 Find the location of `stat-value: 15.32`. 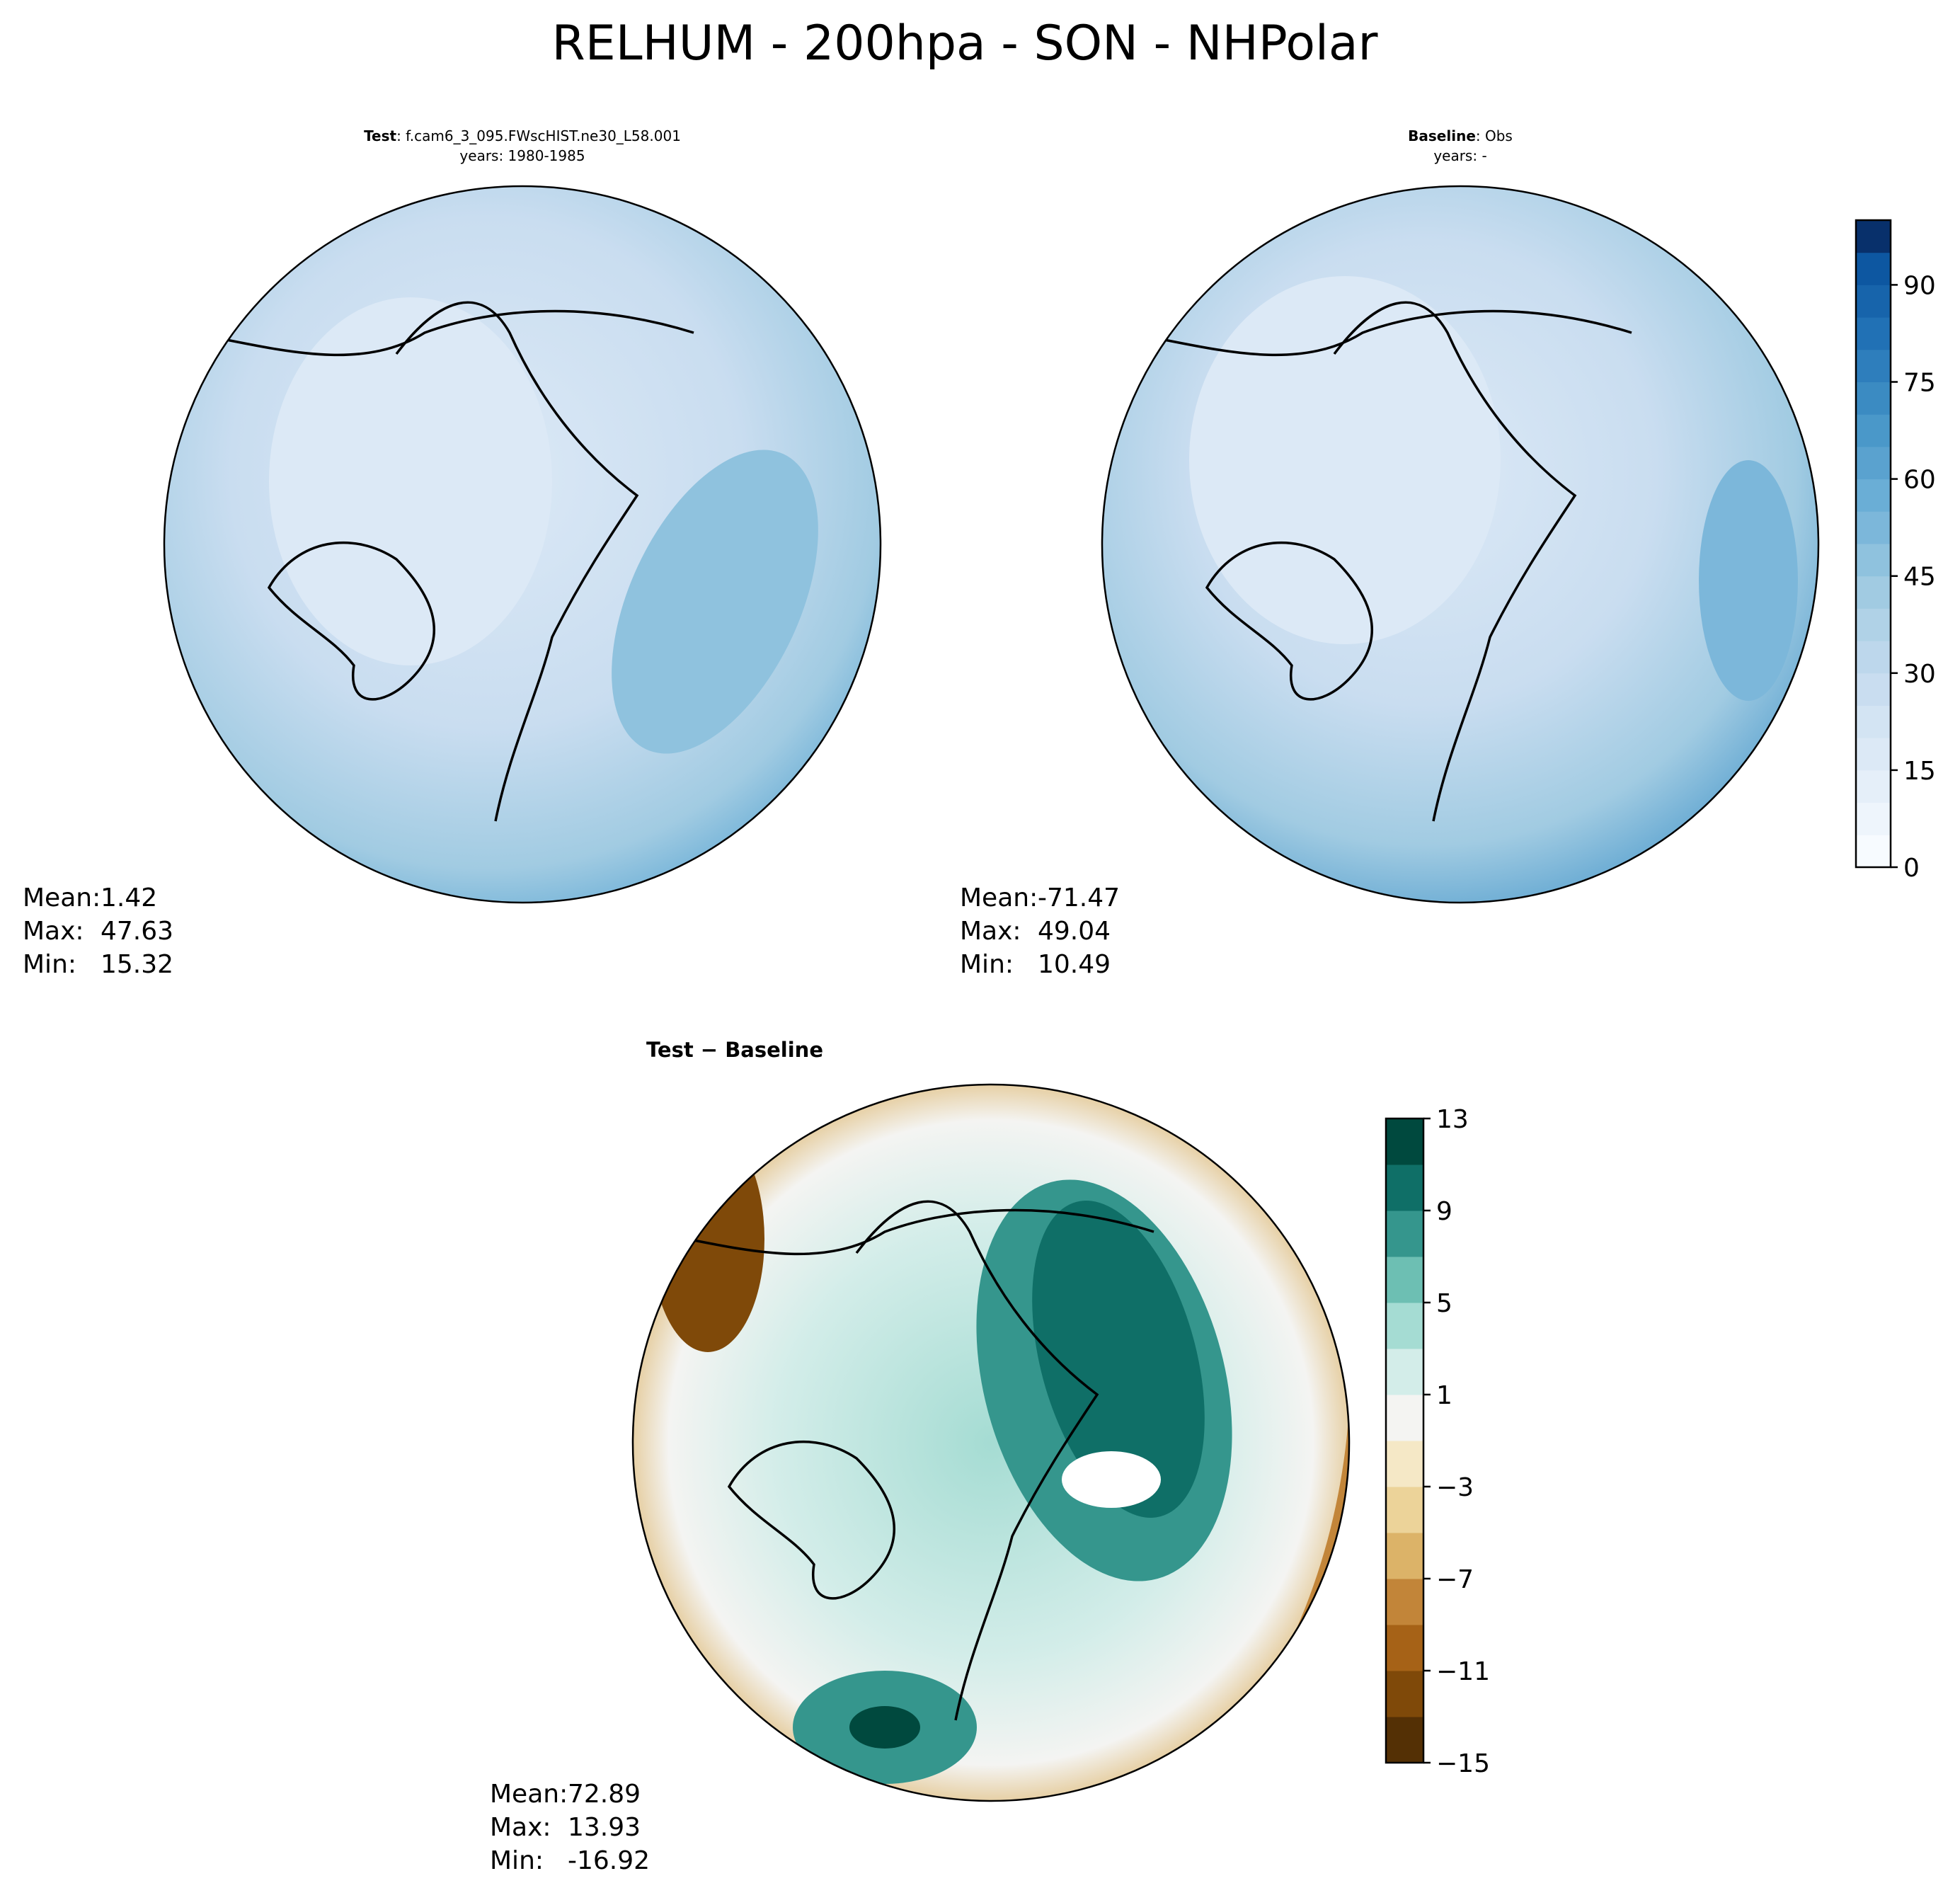

stat-value: 15.32 is located at coordinates (137, 965).